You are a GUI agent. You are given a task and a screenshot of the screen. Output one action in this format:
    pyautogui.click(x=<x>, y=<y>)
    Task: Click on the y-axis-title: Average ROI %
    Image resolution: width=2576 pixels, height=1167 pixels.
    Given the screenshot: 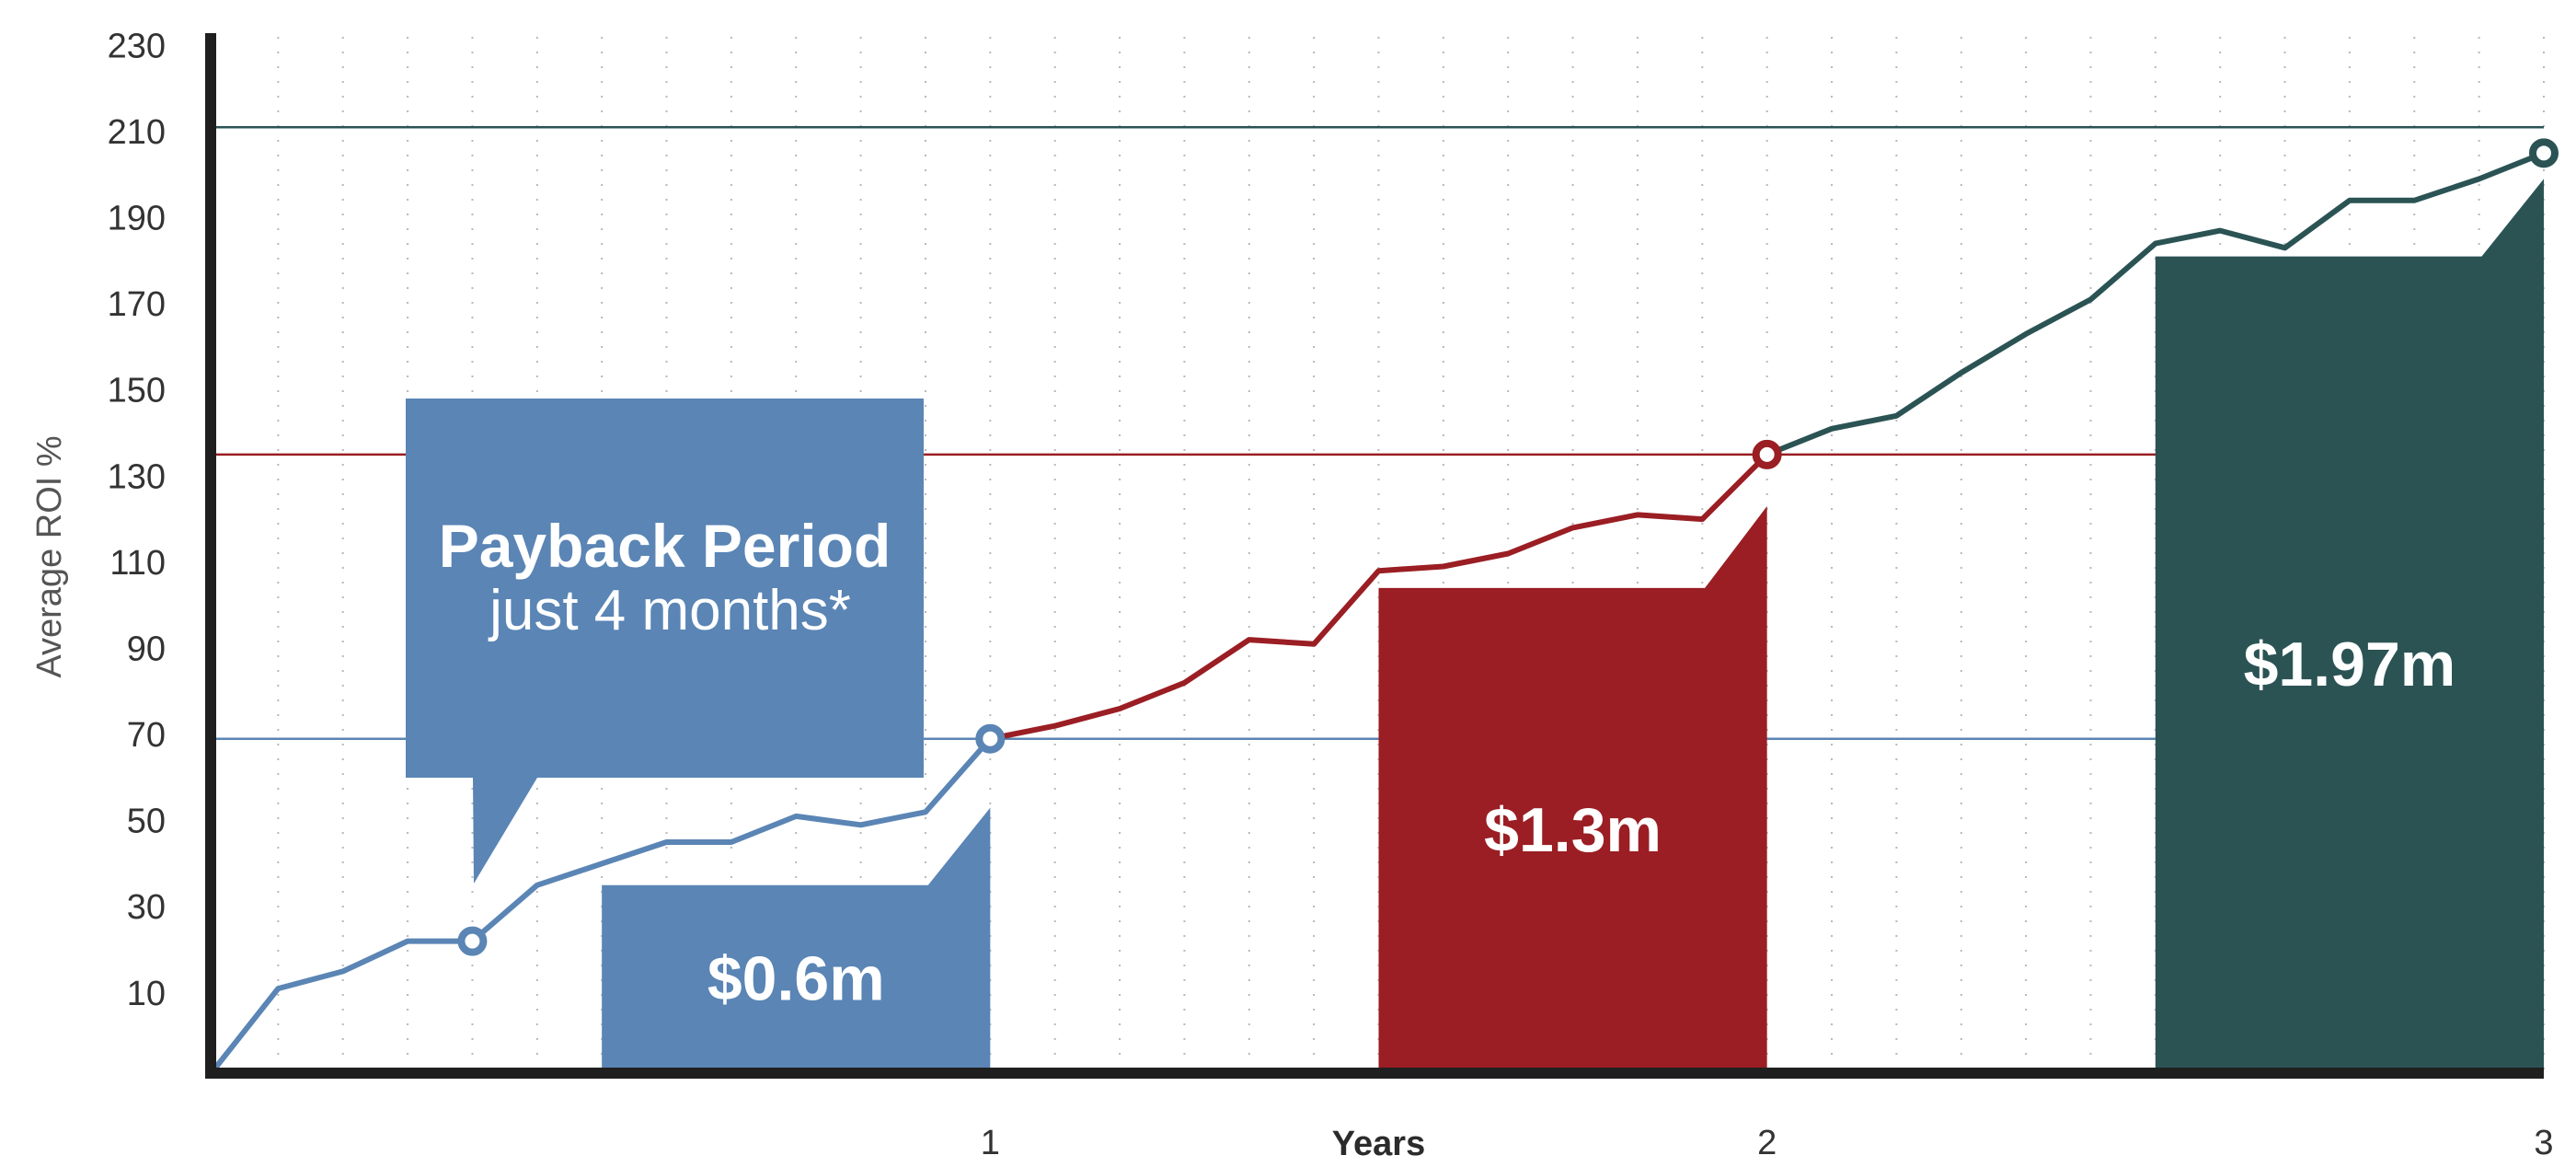 What is the action you would take?
    pyautogui.click(x=49, y=556)
    